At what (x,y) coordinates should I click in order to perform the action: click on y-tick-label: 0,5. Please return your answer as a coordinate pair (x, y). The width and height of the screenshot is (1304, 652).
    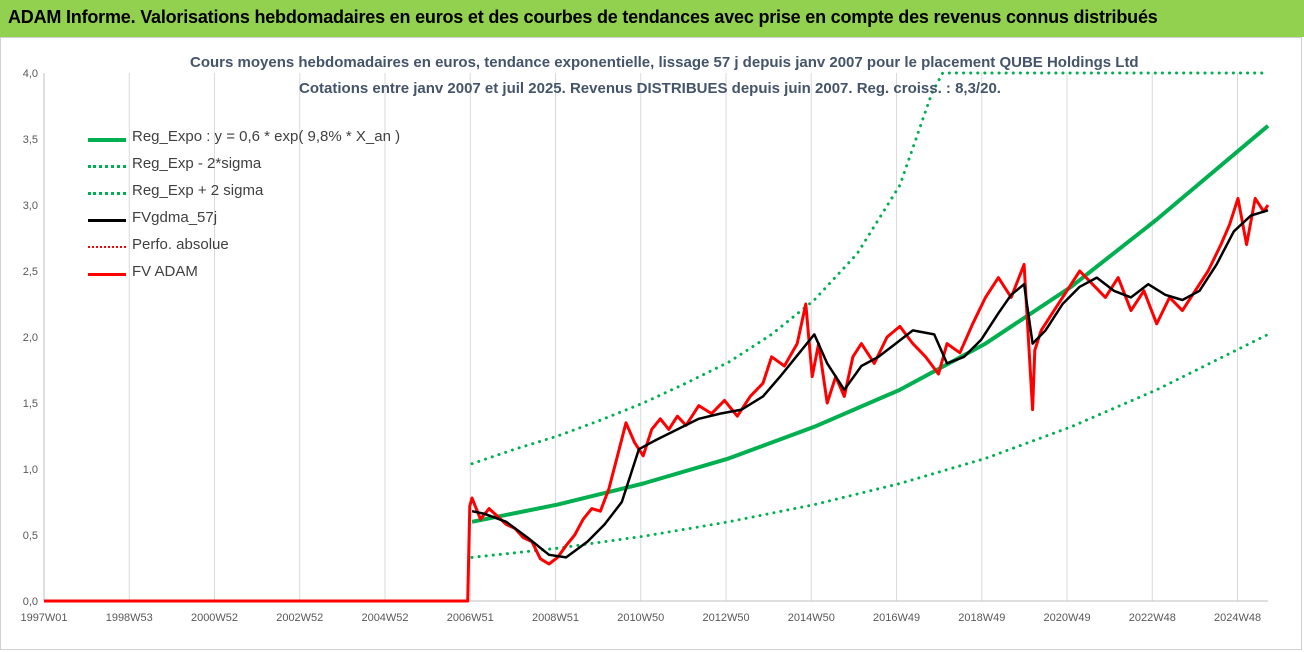
    Looking at the image, I should click on (30, 536).